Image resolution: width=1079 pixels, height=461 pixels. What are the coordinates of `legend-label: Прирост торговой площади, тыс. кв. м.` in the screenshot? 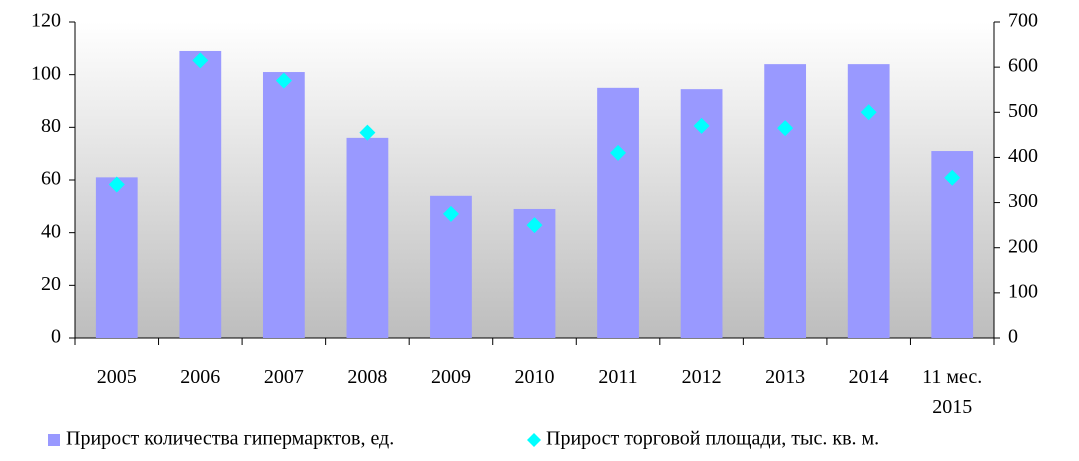 It's located at (712, 439).